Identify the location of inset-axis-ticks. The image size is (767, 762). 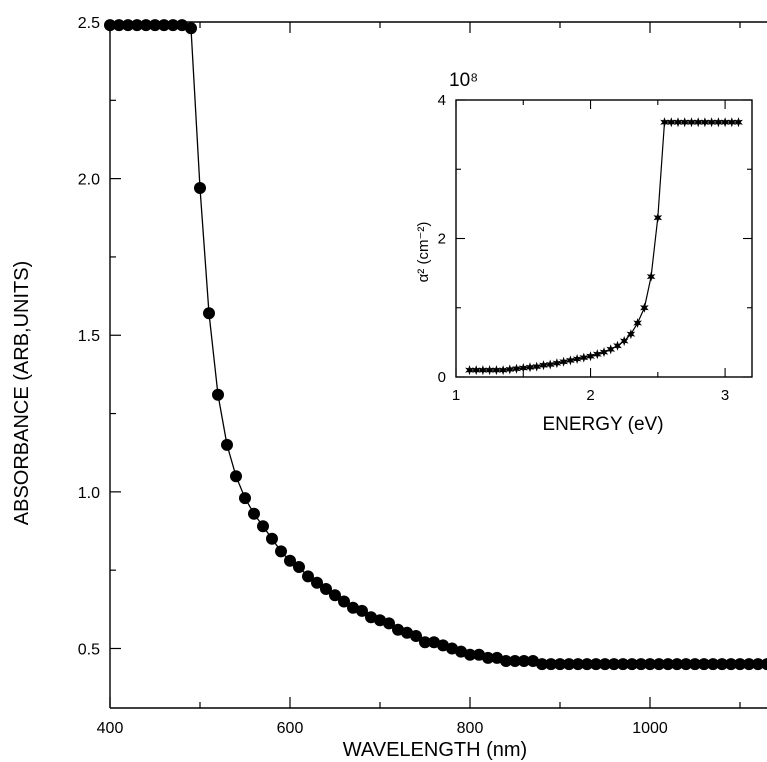
(603, 238).